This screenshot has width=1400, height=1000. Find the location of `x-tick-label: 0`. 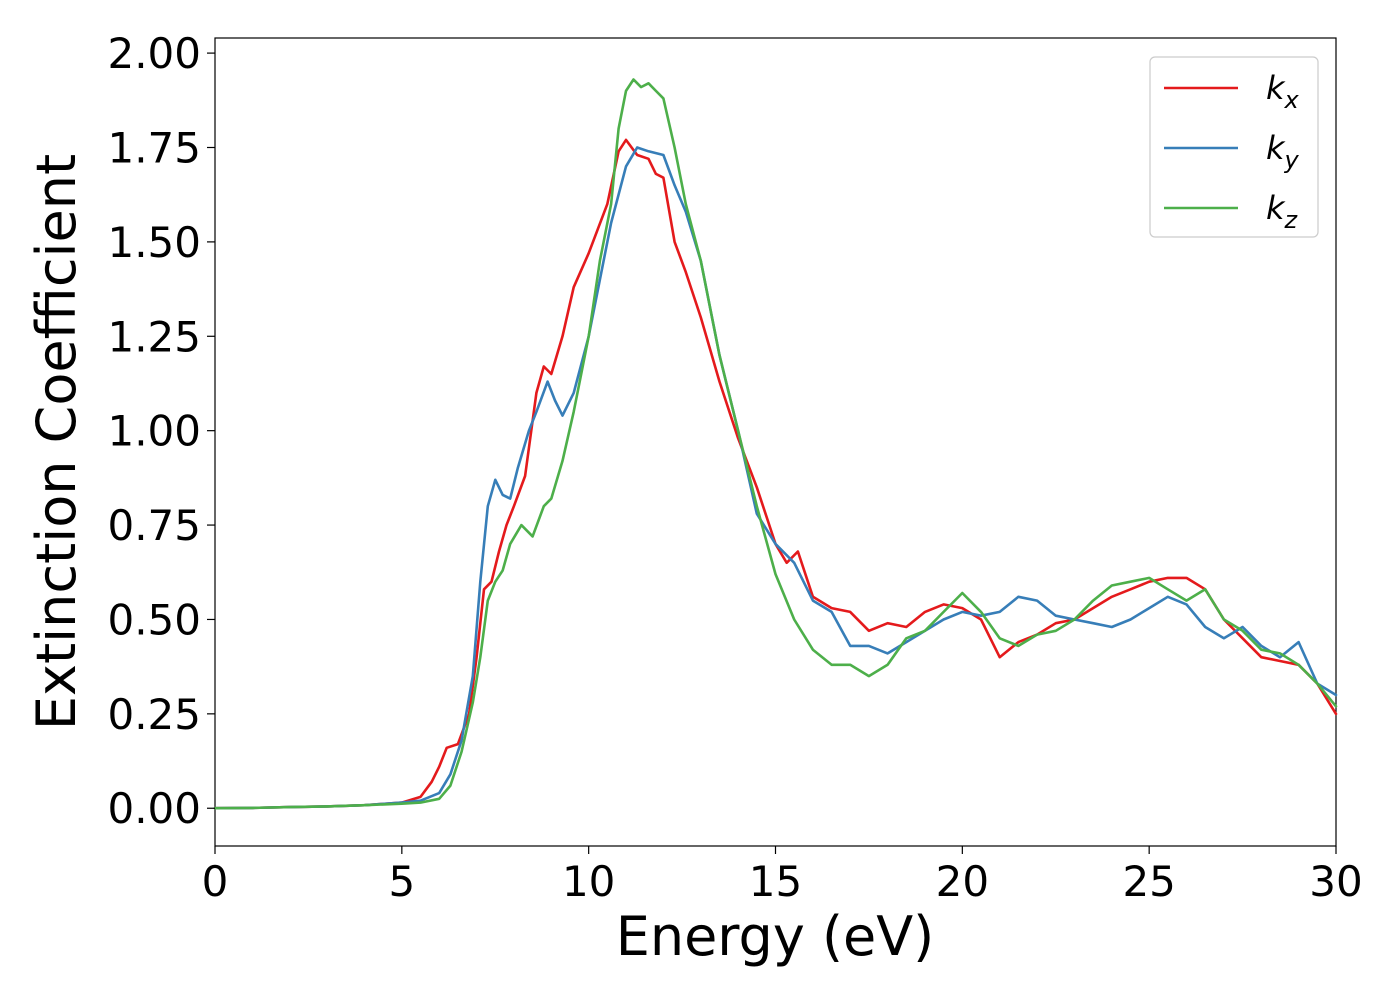

x-tick-label: 0 is located at coordinates (215, 881).